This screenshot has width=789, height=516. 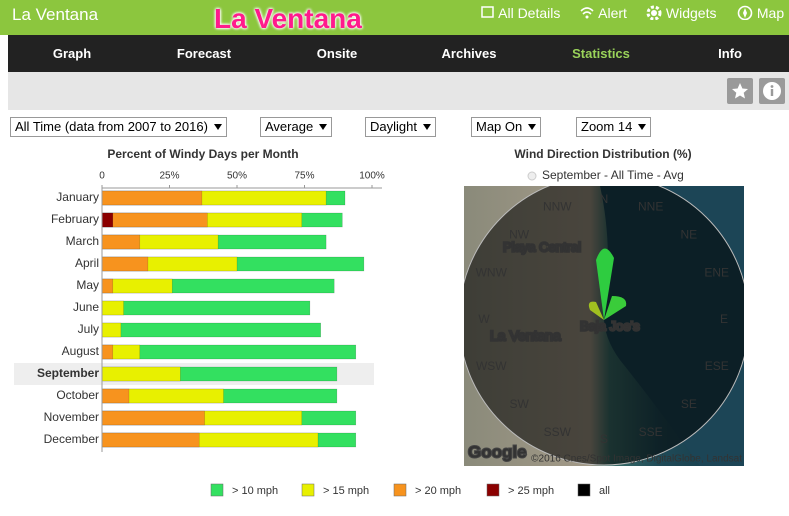 What do you see at coordinates (393, 126) in the screenshot?
I see `dropdown-text: Daylight` at bounding box center [393, 126].